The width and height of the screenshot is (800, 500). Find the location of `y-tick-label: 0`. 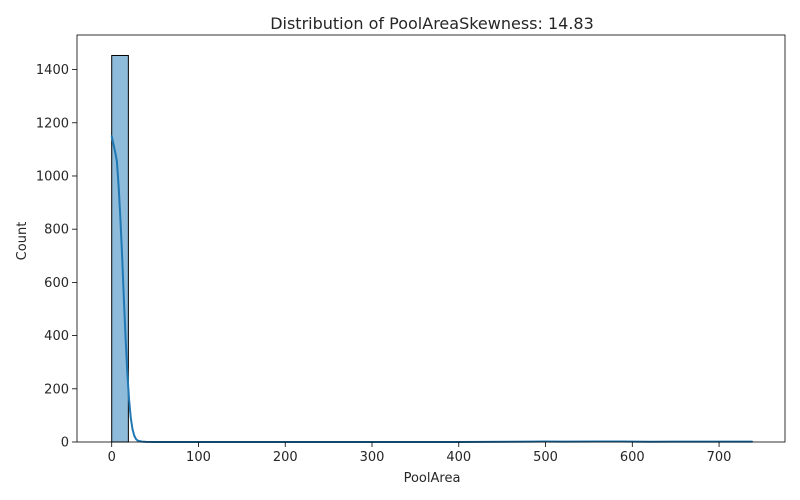

y-tick-label: 0 is located at coordinates (65, 443).